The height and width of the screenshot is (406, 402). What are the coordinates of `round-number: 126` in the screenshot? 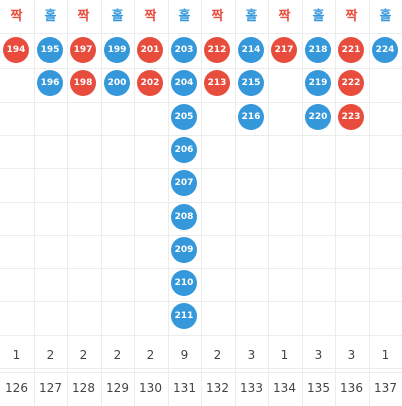 It's located at (16, 388).